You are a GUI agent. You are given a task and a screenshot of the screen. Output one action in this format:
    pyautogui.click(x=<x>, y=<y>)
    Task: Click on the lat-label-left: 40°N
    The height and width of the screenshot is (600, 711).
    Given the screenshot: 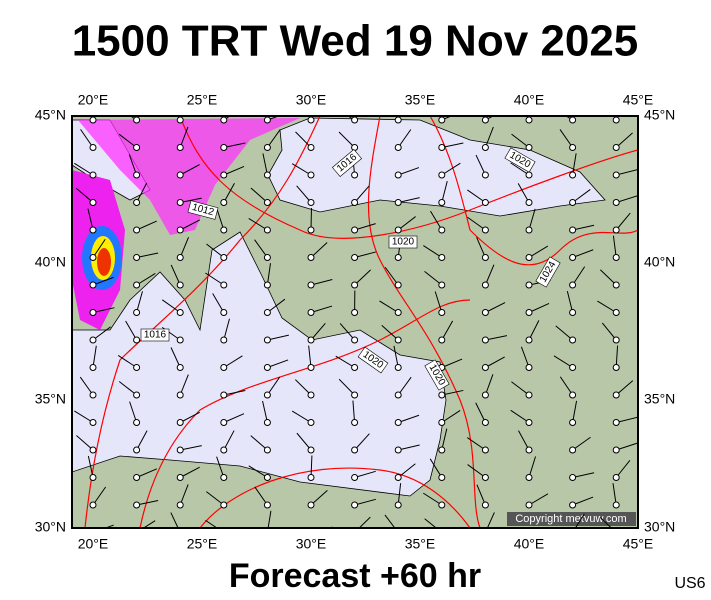 What is the action you would take?
    pyautogui.click(x=50, y=262)
    